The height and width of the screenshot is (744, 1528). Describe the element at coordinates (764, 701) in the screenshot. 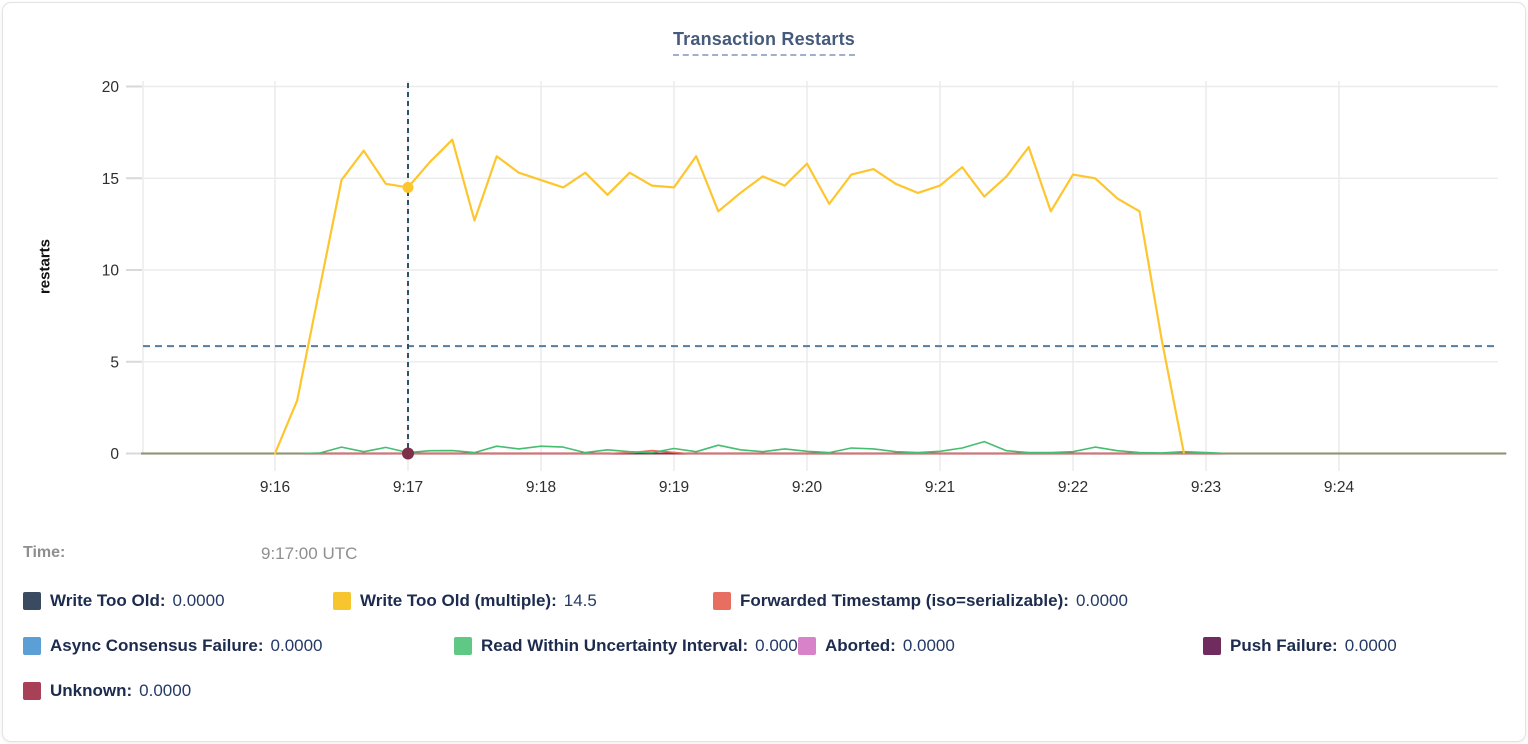

I see `legend-row: Unknown: 0.0000` at that location.